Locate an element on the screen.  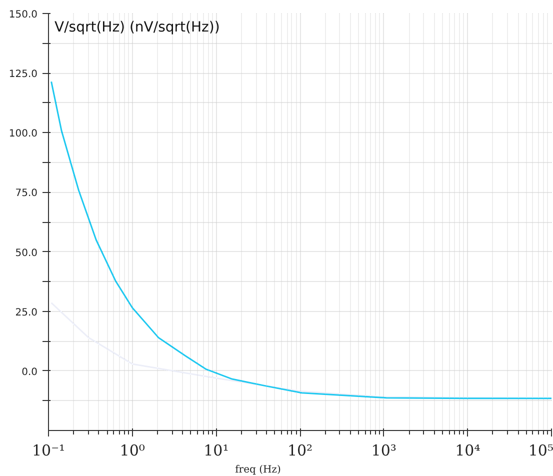
x-axis-title: freq (Hz) is located at coordinates (258, 470).